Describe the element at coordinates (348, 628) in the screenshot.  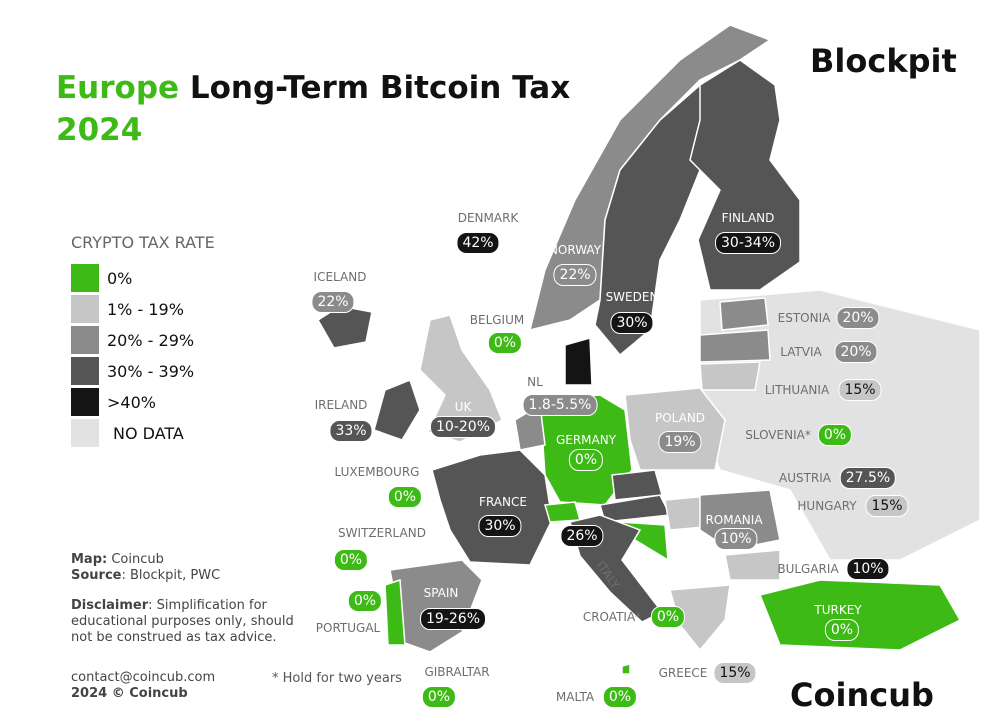
I see `country-name: PORTUGAL` at that location.